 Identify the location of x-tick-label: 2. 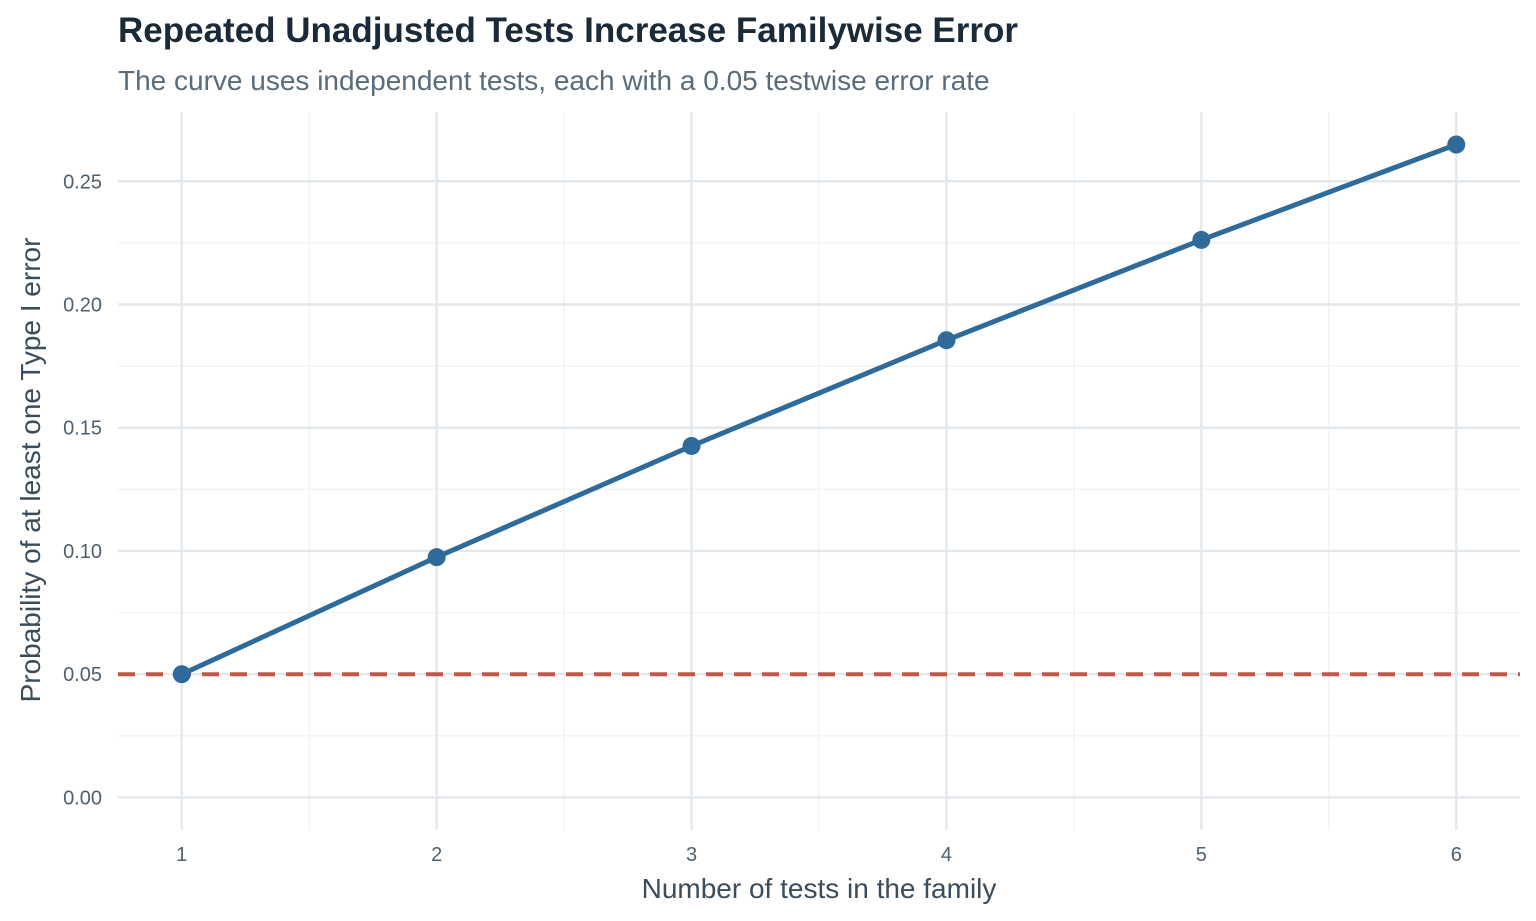
(436, 855).